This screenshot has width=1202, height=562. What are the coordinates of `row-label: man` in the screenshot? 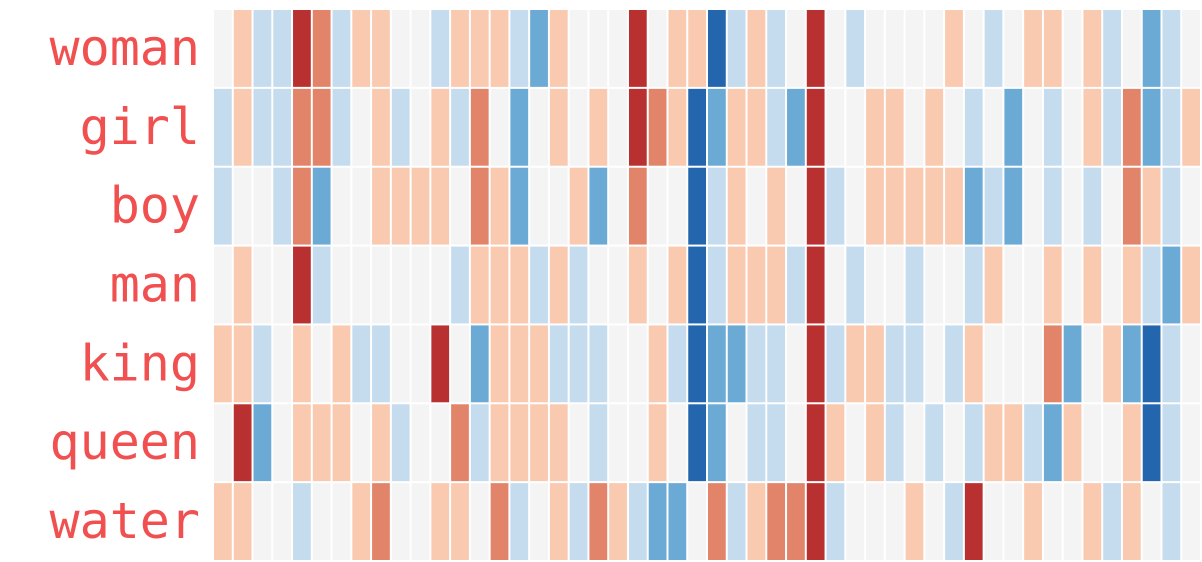 It's located at (155, 285).